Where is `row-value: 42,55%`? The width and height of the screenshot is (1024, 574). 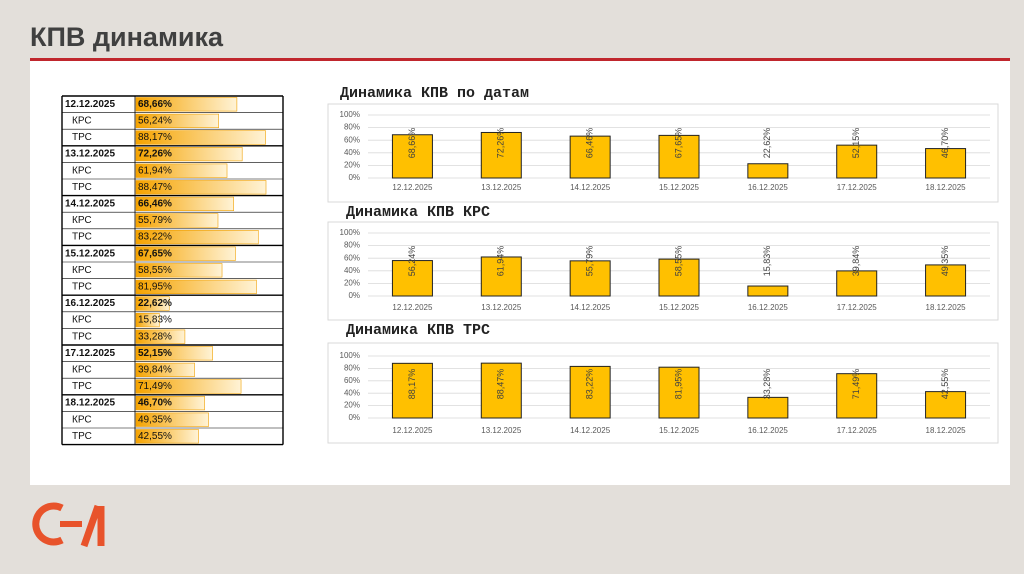 row-value: 42,55% is located at coordinates (155, 436).